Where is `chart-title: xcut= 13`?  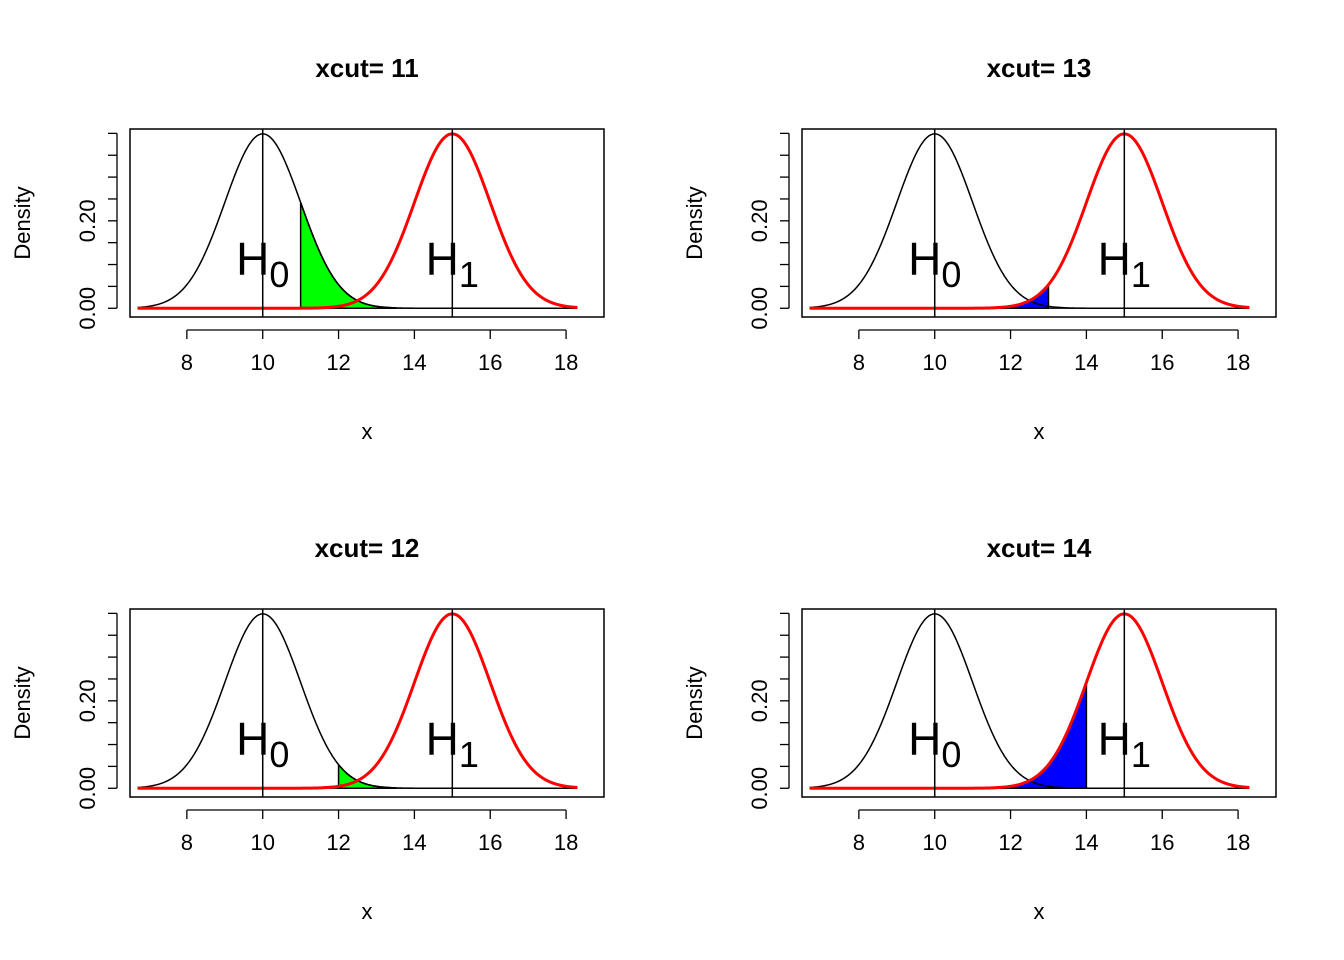
chart-title: xcut= 13 is located at coordinates (1039, 68).